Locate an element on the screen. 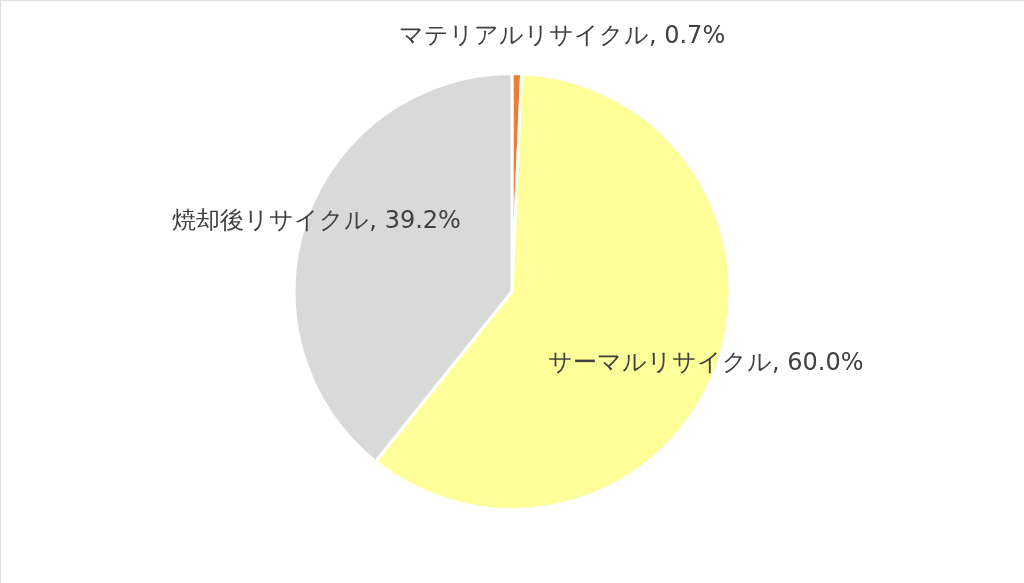  slice-label: マテリアルリサイクル, 0.7% is located at coordinates (562, 35).